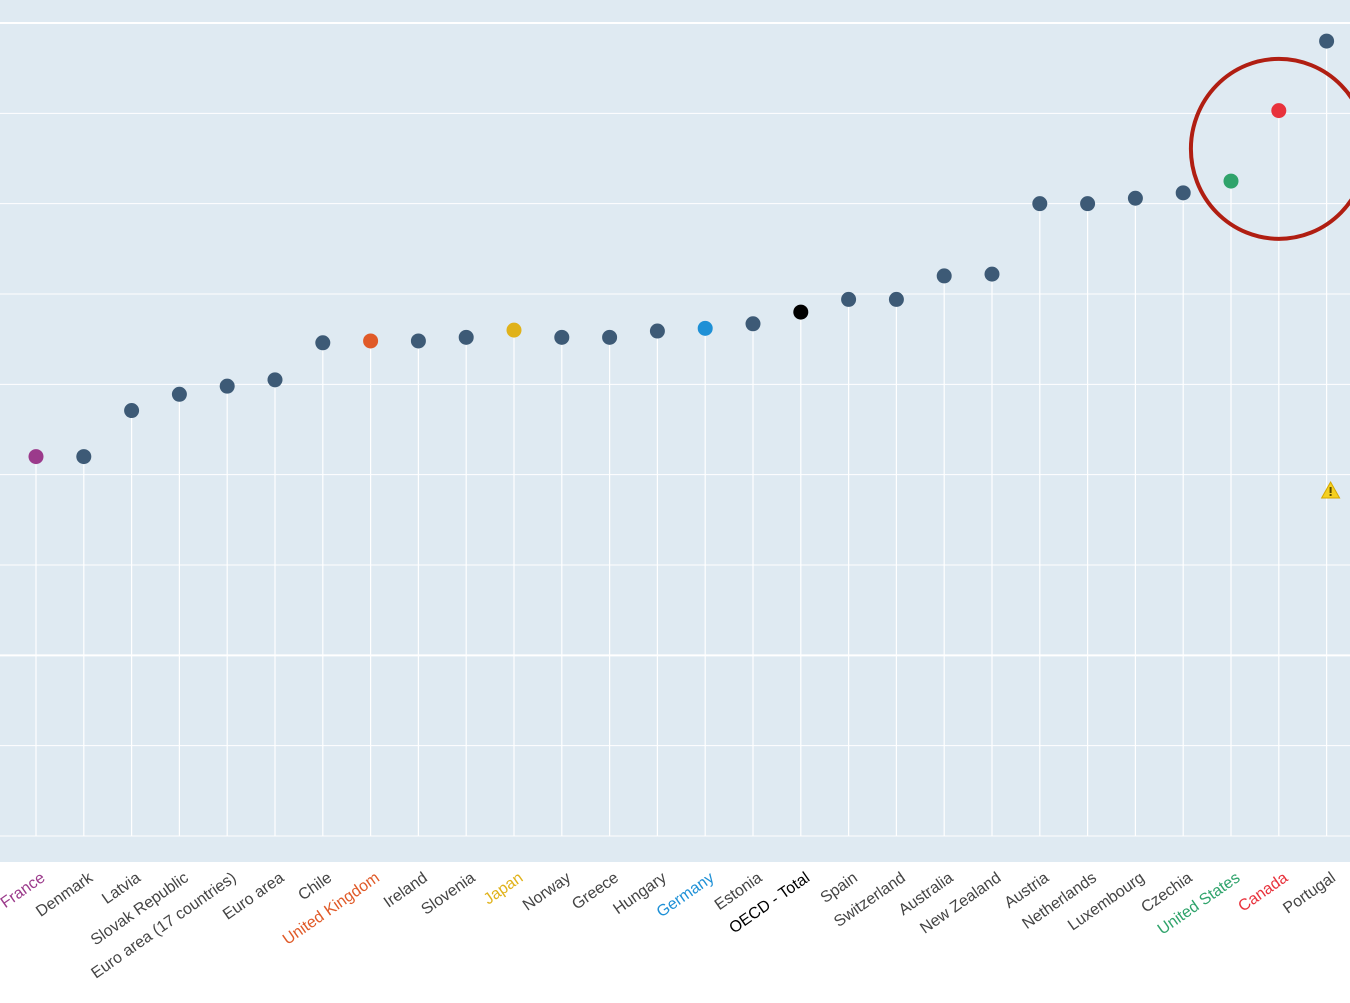 The width and height of the screenshot is (1350, 1003). What do you see at coordinates (503, 888) in the screenshot?
I see `x-tick-label: Japan` at bounding box center [503, 888].